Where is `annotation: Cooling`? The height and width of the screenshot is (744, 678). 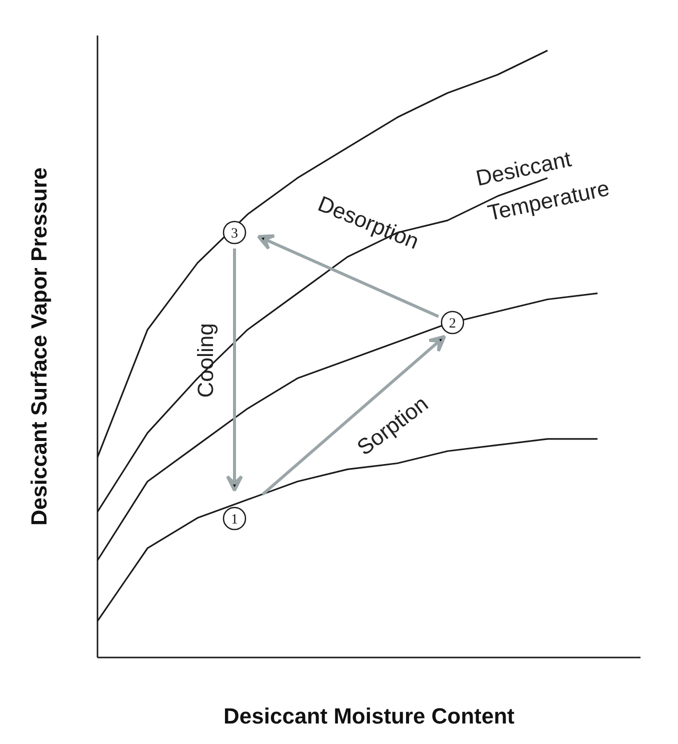 annotation: Cooling is located at coordinates (205, 360).